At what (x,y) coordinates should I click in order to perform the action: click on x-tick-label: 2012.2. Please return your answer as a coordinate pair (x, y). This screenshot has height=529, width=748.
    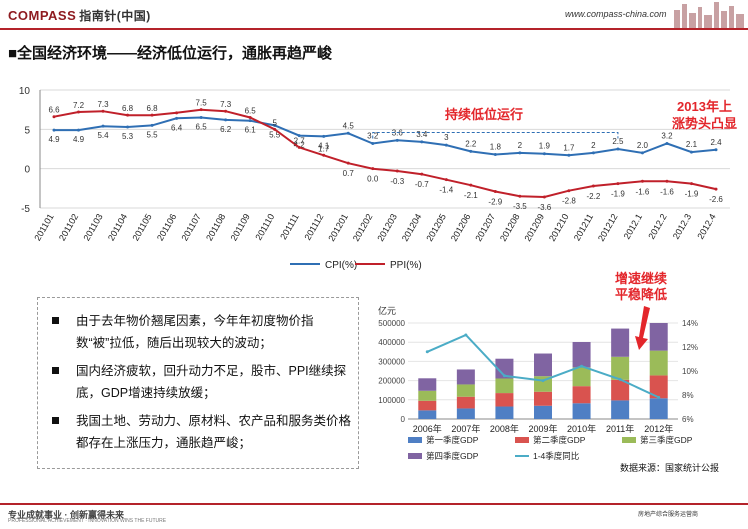
    Looking at the image, I should click on (657, 226).